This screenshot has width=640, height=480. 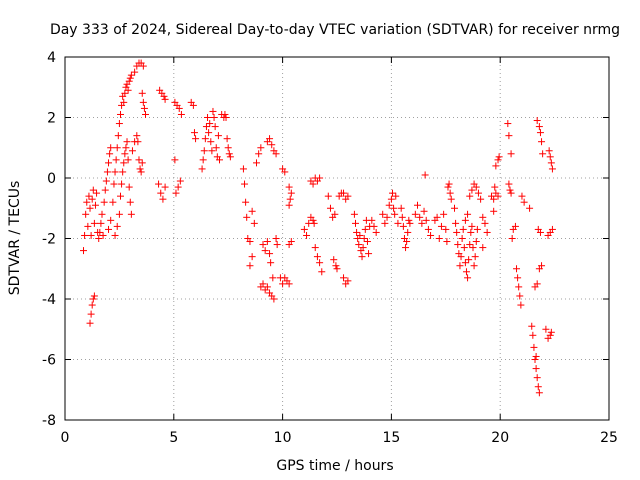 What do you see at coordinates (173, 438) in the screenshot?
I see `x-tick-label: 5` at bounding box center [173, 438].